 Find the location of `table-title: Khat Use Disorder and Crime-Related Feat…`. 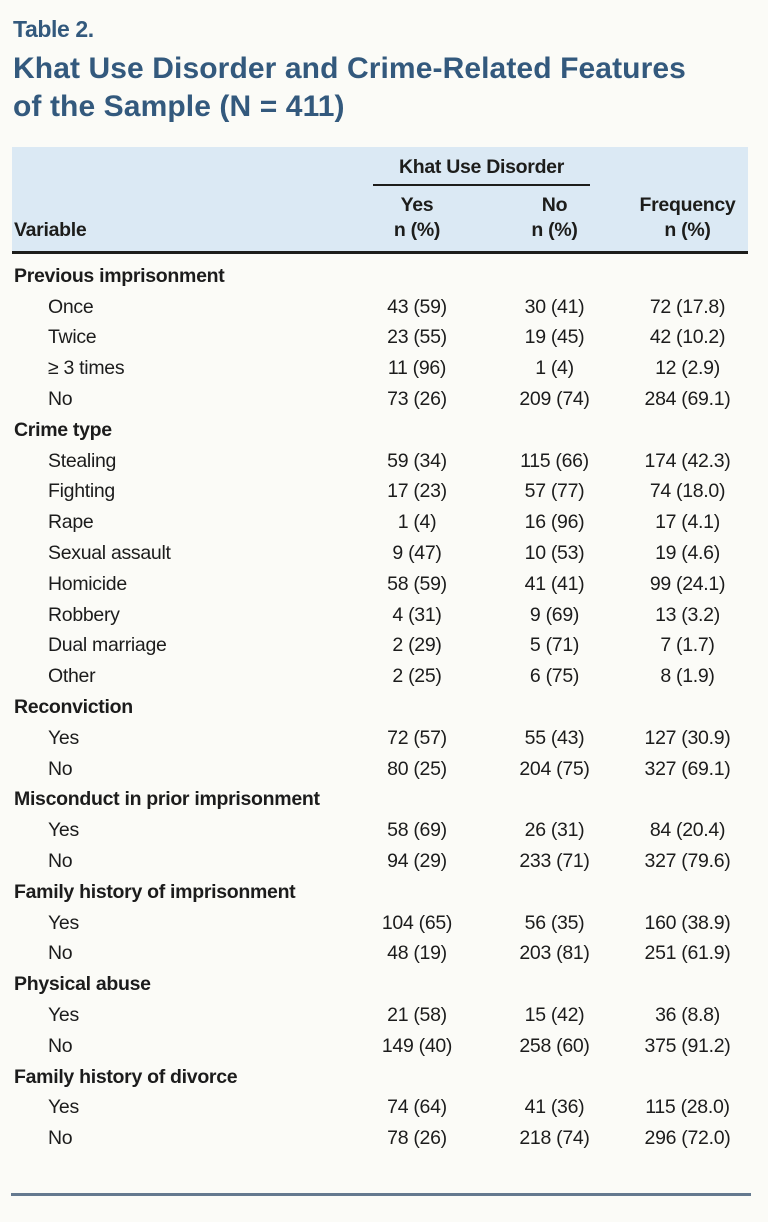

table-title: Khat Use Disorder and Crime-Related Feat… is located at coordinates (387, 88).